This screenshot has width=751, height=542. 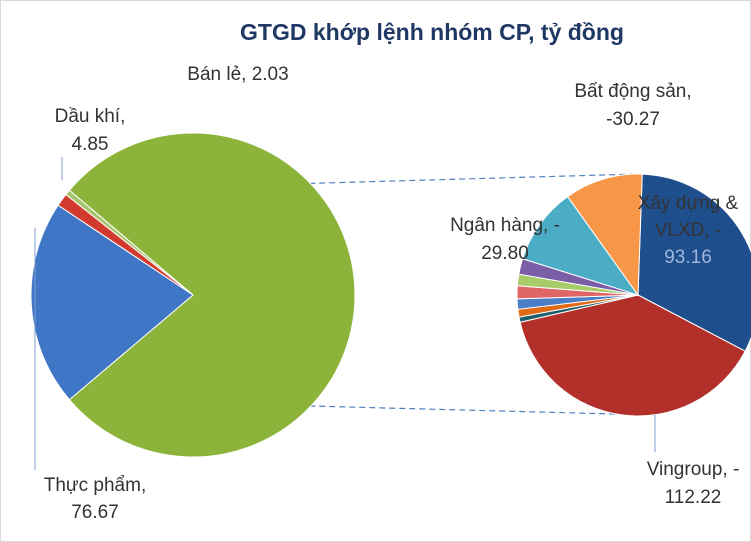 What do you see at coordinates (432, 32) in the screenshot?
I see `chart-title: GTGD khớp lệnh nhóm CP, tỷ đồng` at bounding box center [432, 32].